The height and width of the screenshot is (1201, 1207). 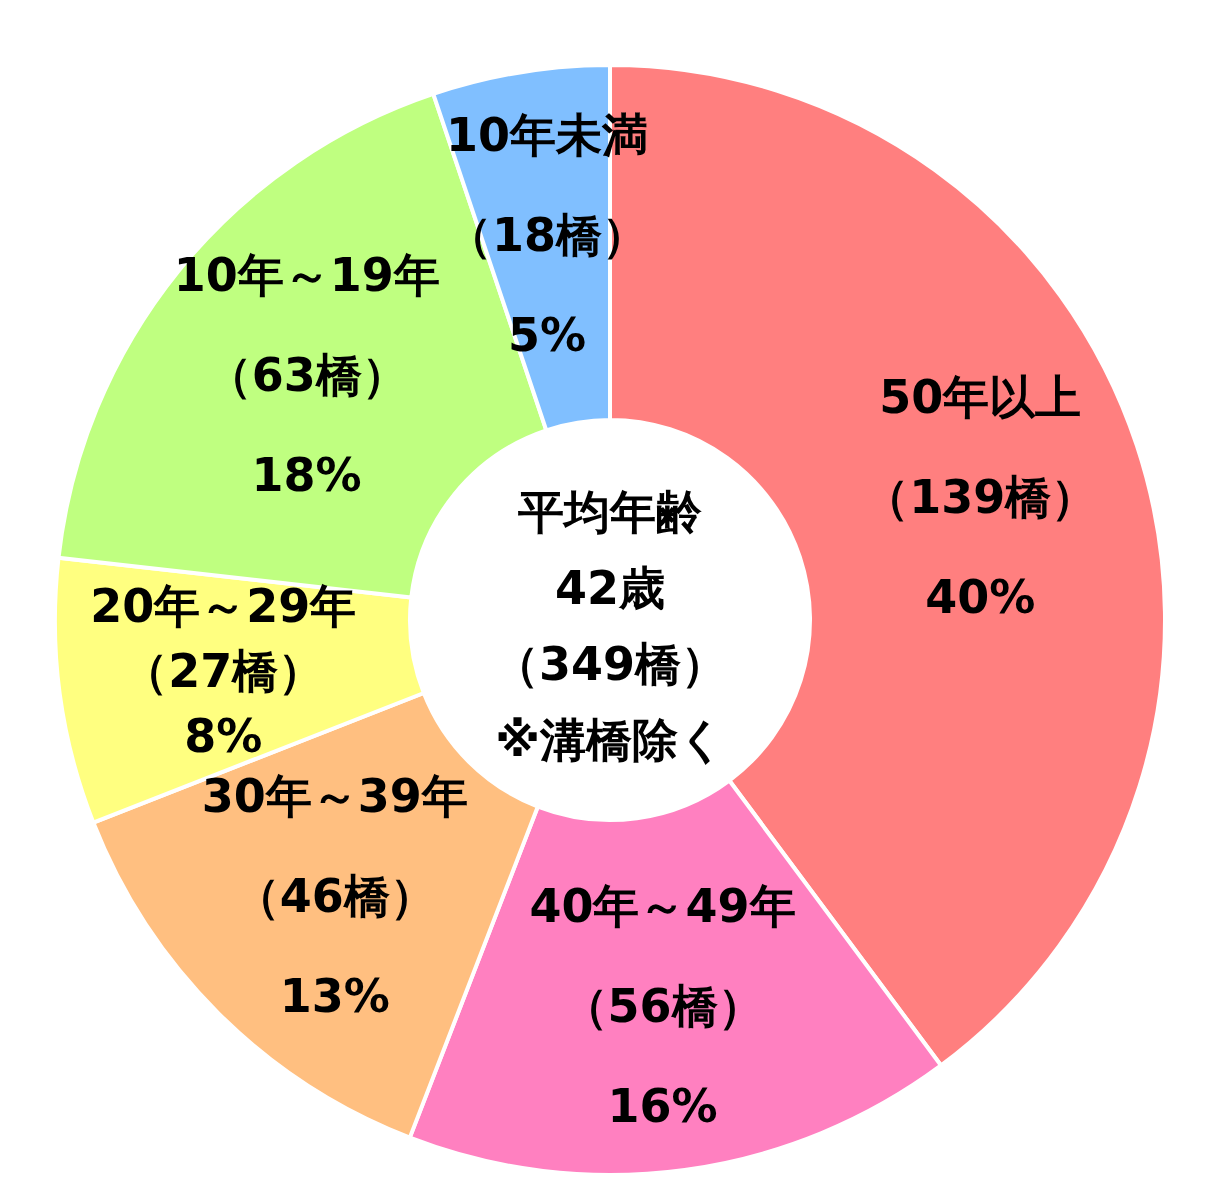 What do you see at coordinates (306, 274) in the screenshot?
I see `slice-label: 10年～19年` at bounding box center [306, 274].